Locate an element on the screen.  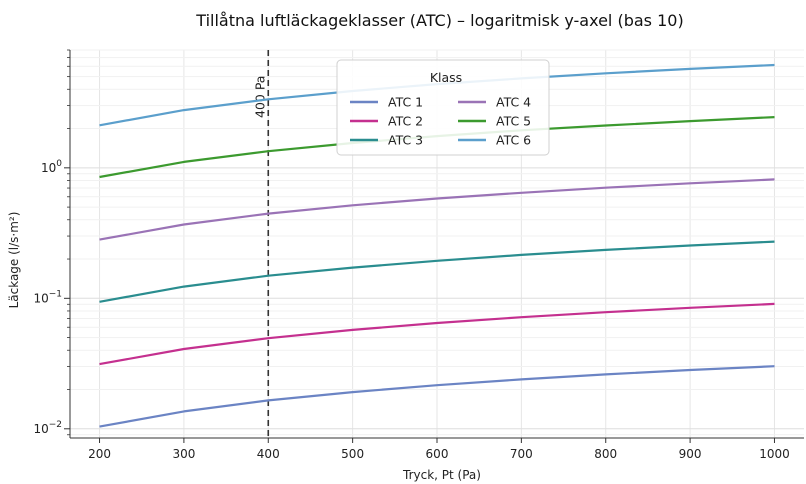
legend-label: ATC 4 is located at coordinates (513, 102).